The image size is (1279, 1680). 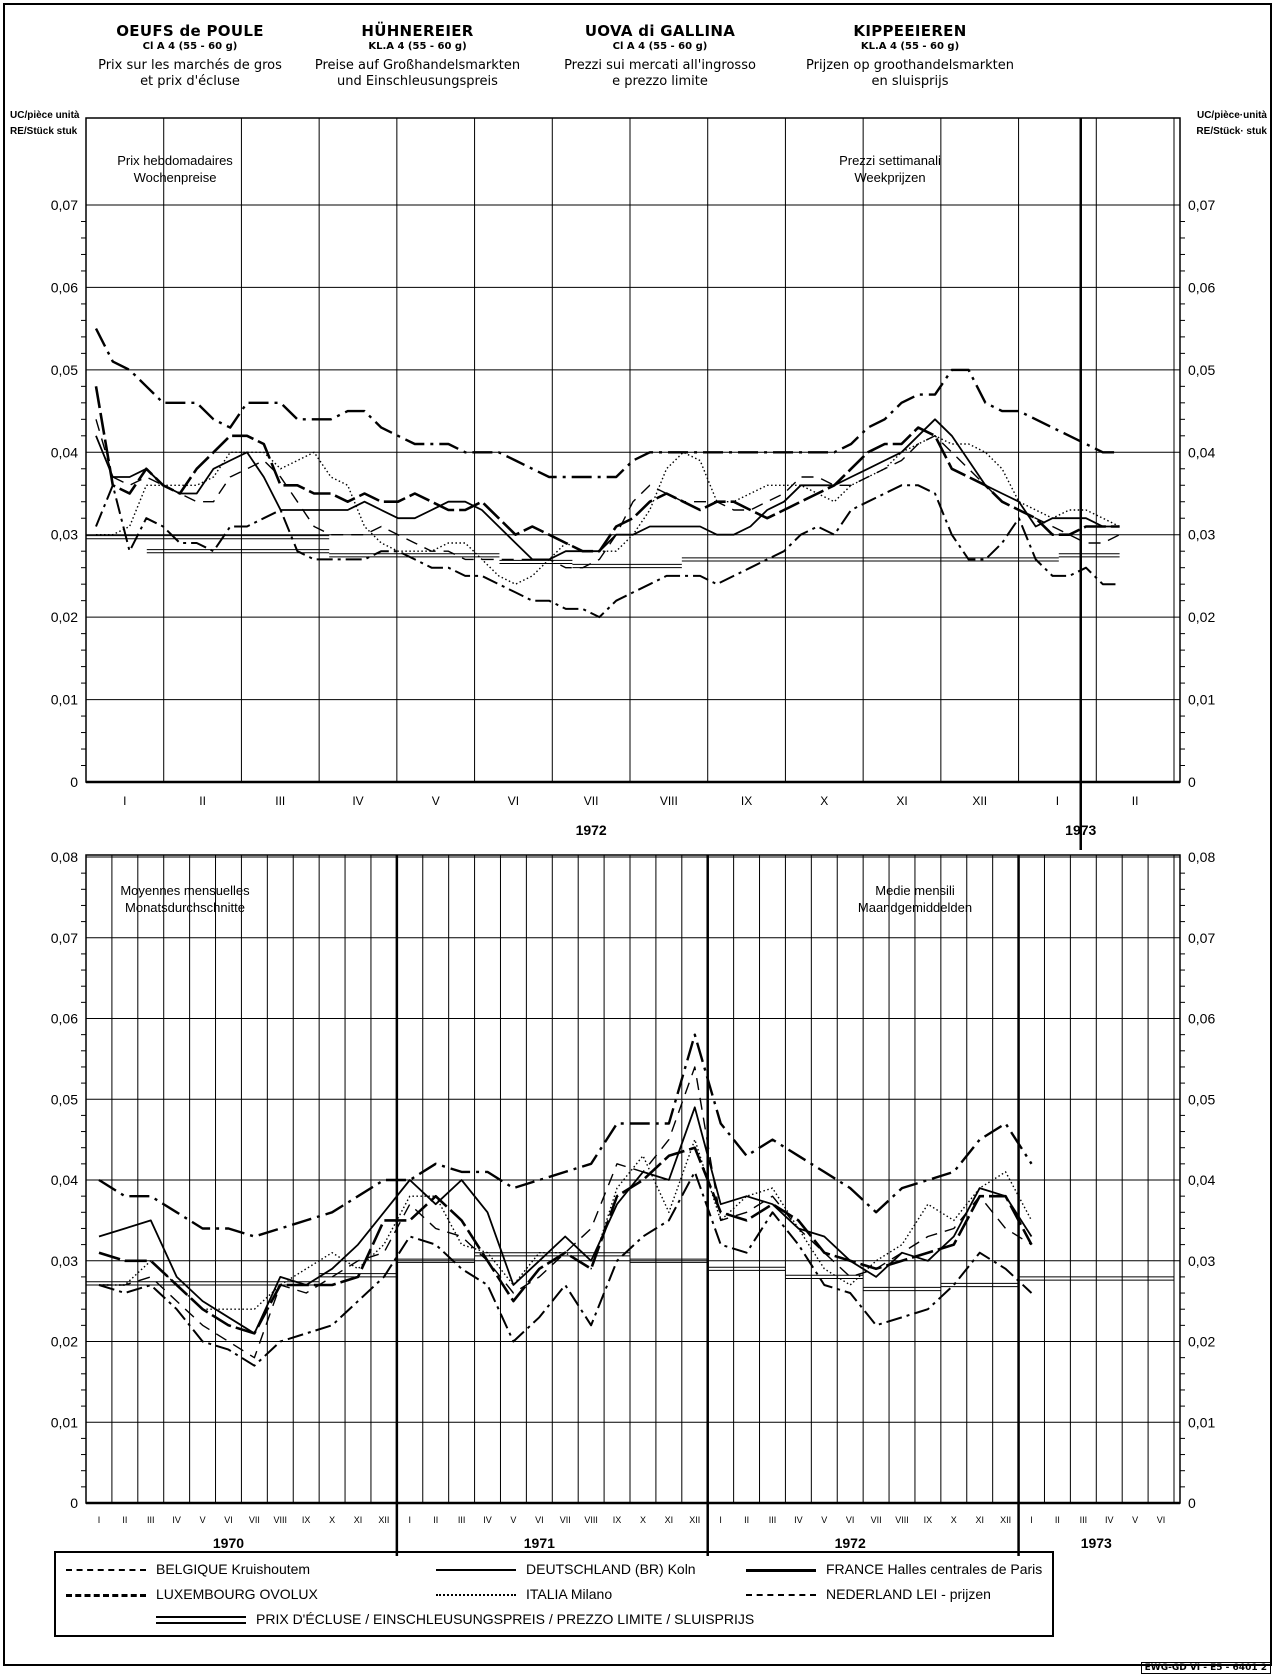 I want to click on legend-item-deutschland: DEUTSCHLAND (BR) Koln, so click(x=566, y=1569).